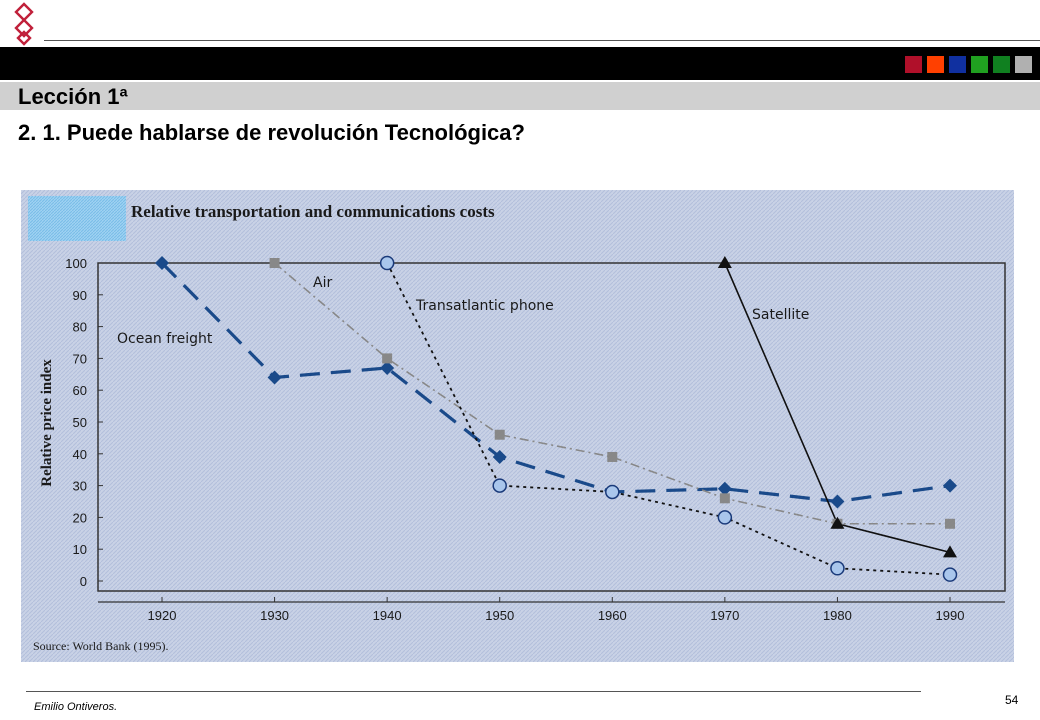 The height and width of the screenshot is (720, 1040). I want to click on header-band, so click(520, 63).